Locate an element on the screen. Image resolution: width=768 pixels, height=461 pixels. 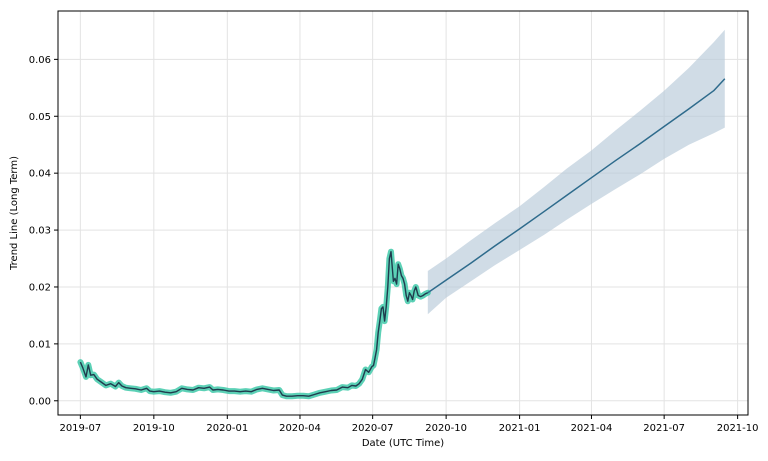
y-tick-label: 0.05 is located at coordinates (40, 117).